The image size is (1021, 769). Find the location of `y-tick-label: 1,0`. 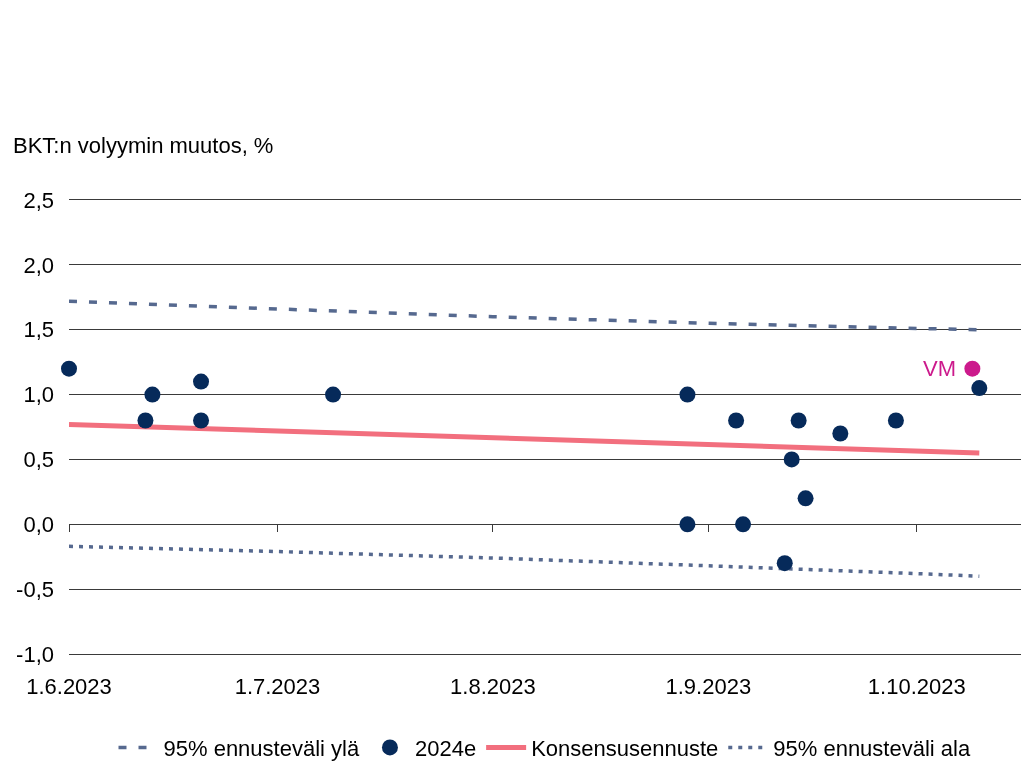

y-tick-label: 1,0 is located at coordinates (38, 395).